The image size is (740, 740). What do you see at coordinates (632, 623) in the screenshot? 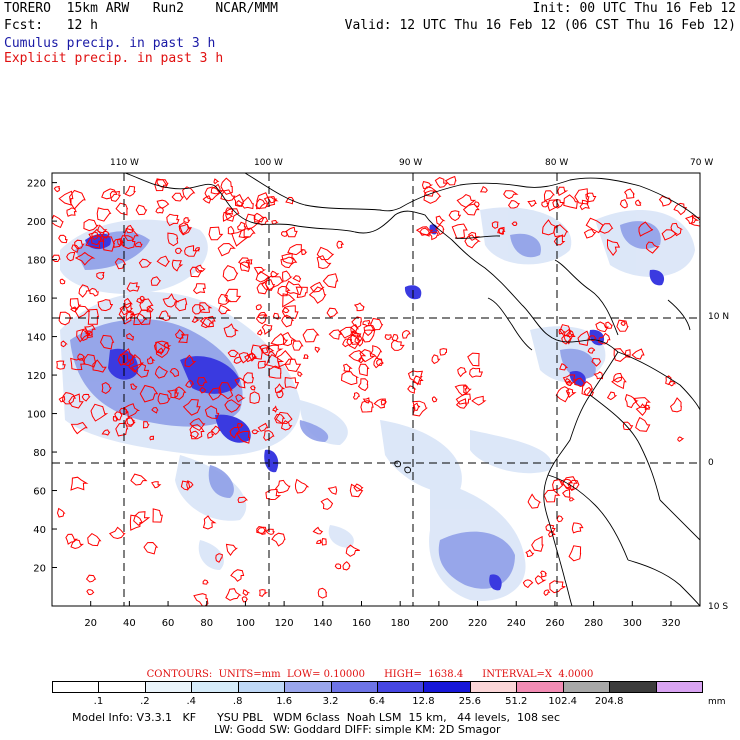
I see `x-tick-label: 300` at bounding box center [632, 623].